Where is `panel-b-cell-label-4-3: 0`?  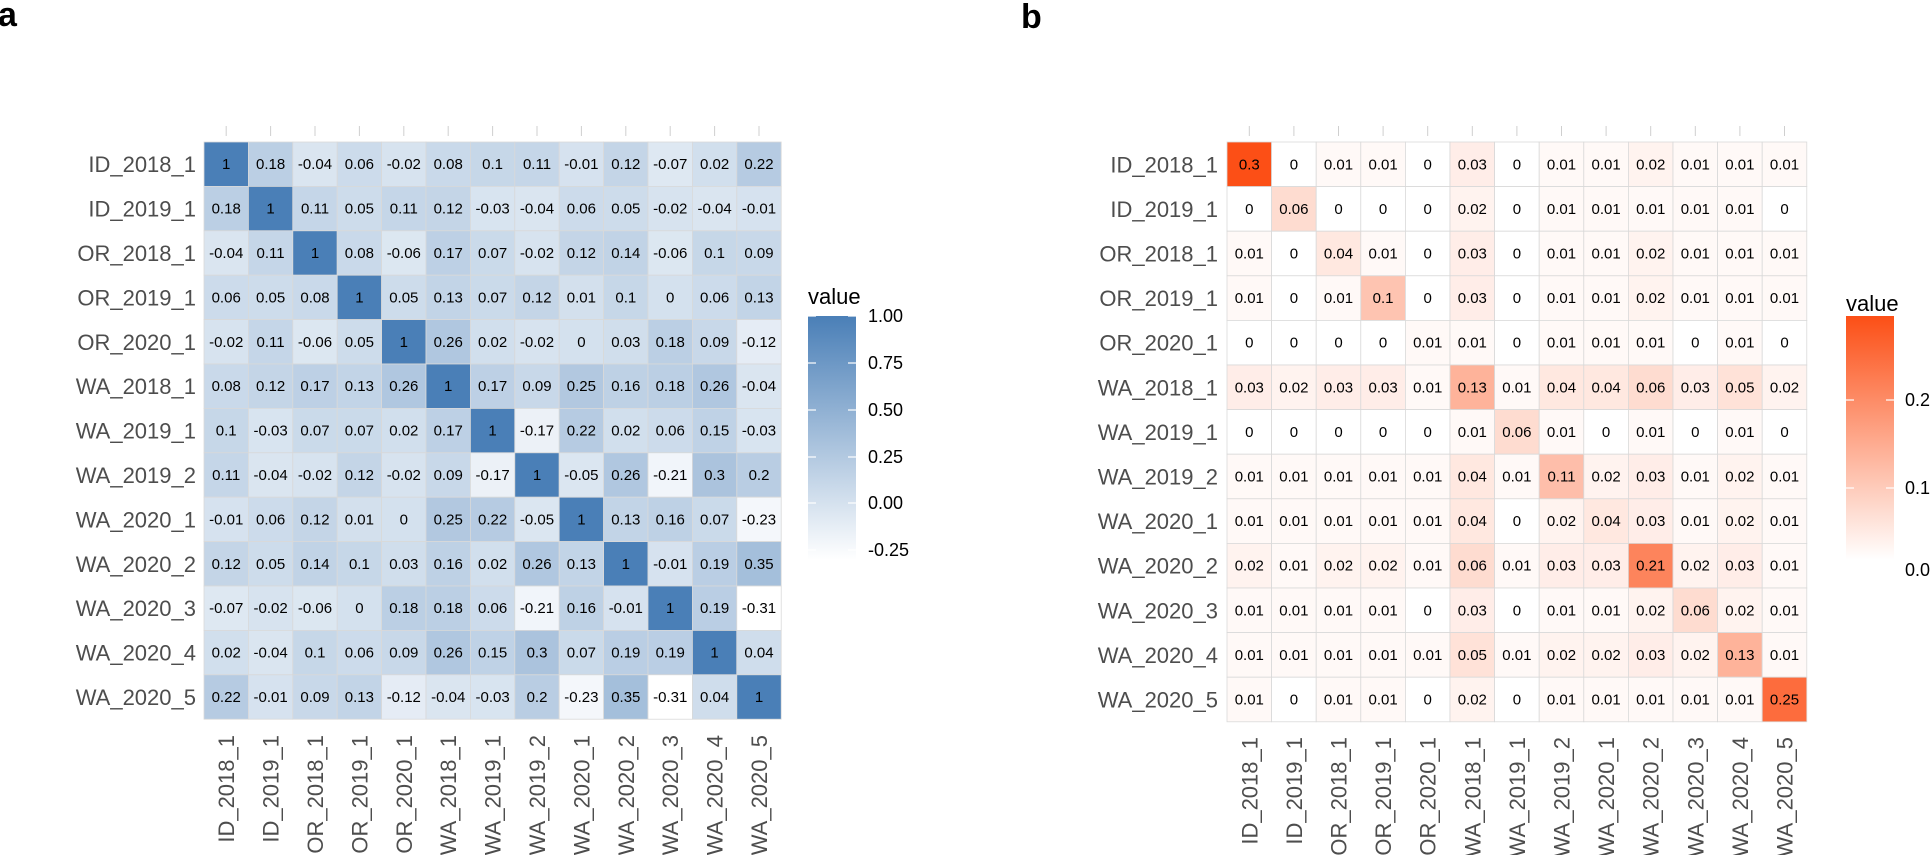
panel-b-cell-label-4-3: 0 is located at coordinates (1383, 343).